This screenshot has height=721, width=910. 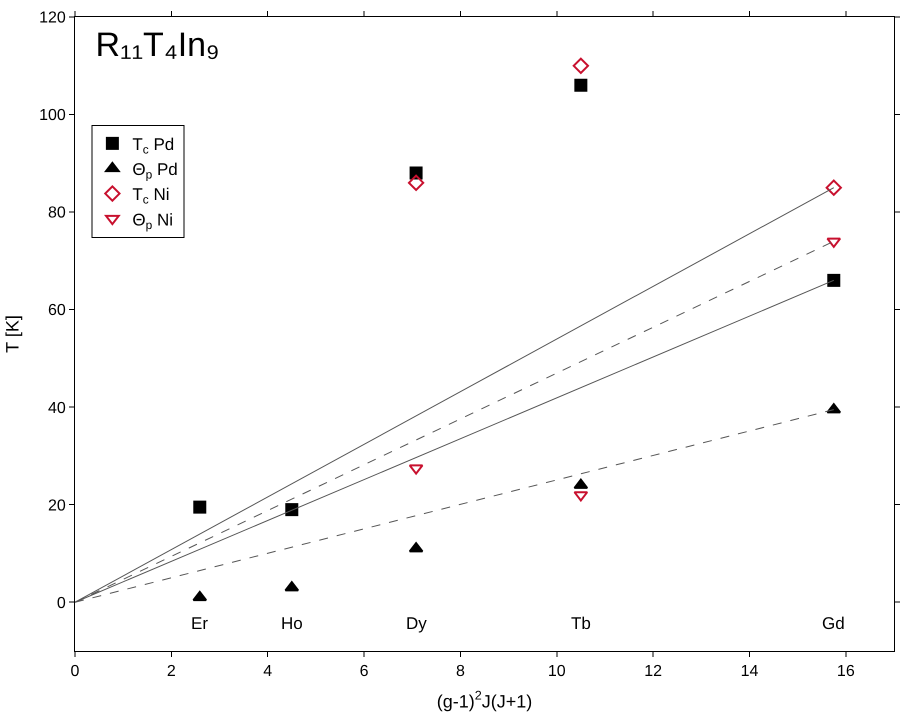 What do you see at coordinates (52, 115) in the screenshot?
I see `y-tick-label: 100` at bounding box center [52, 115].